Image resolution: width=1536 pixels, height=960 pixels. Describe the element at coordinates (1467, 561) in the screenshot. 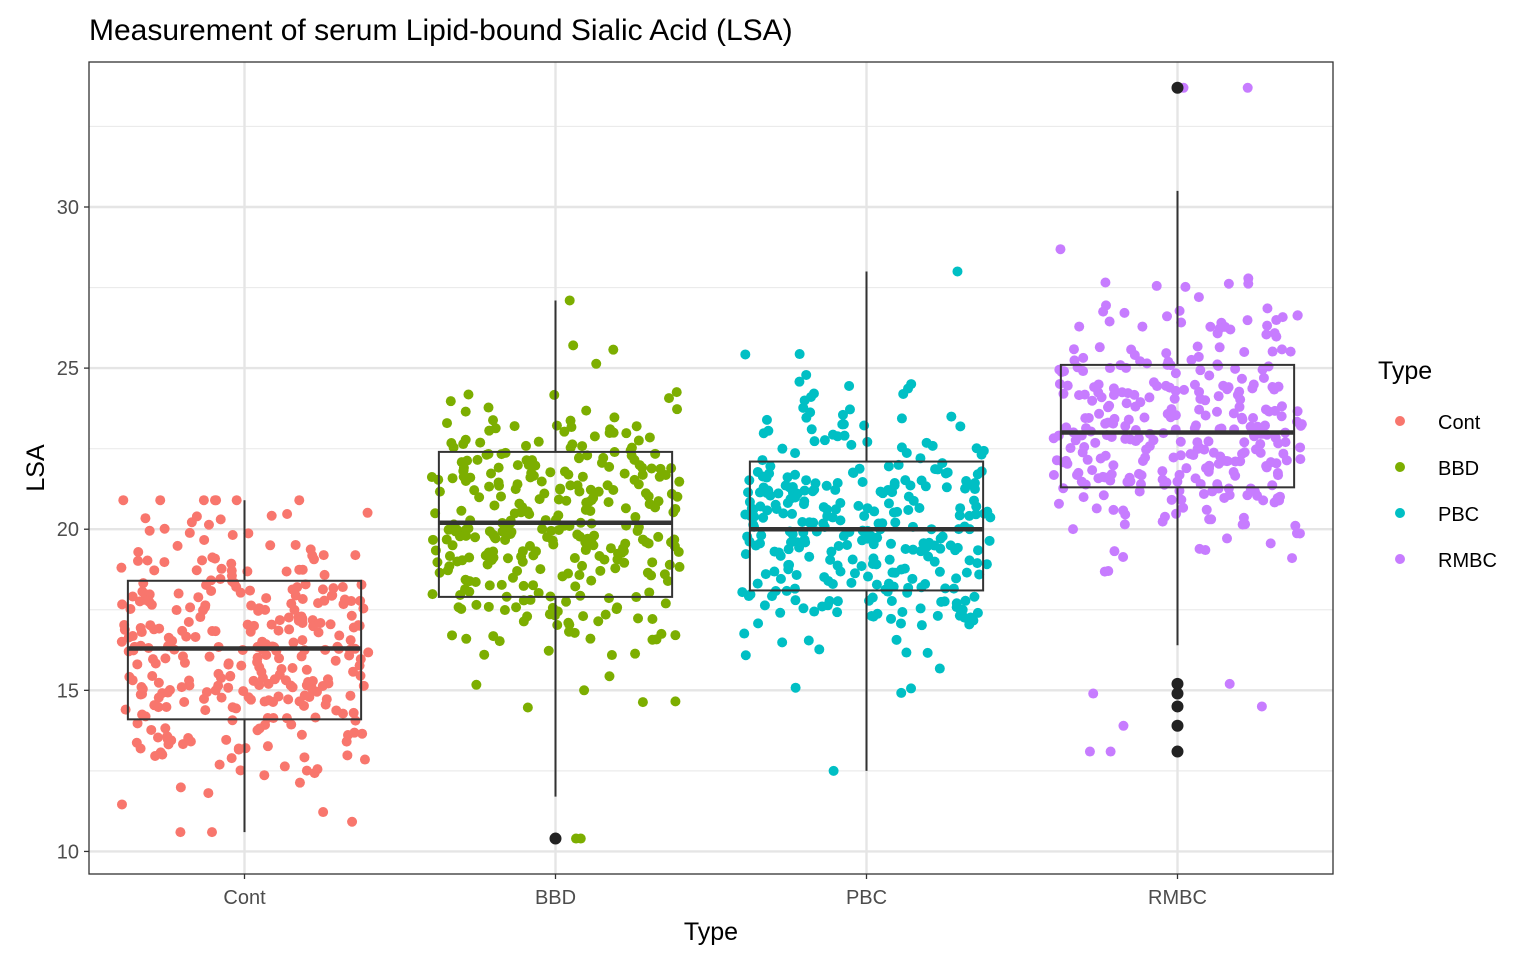

I see `legend-label-rmbc: RMBC` at that location.